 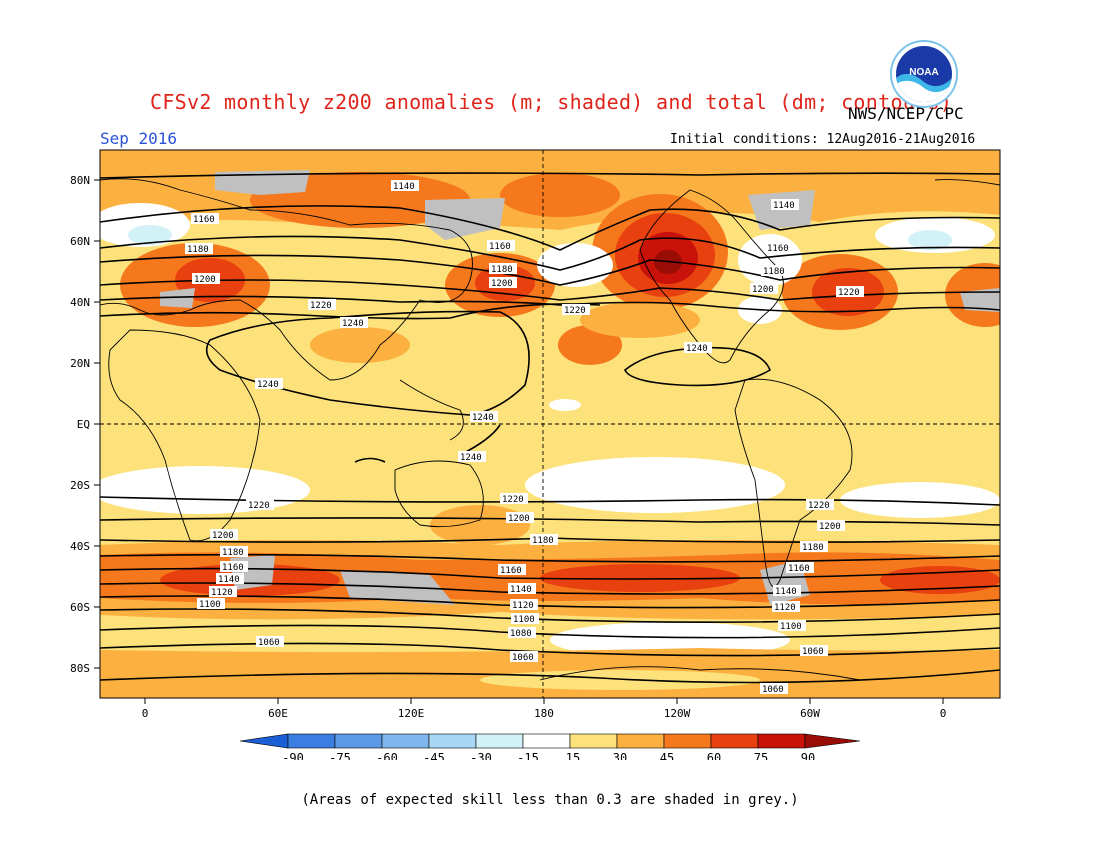 What do you see at coordinates (80, 546) in the screenshot?
I see `lat-label: 40S` at bounding box center [80, 546].